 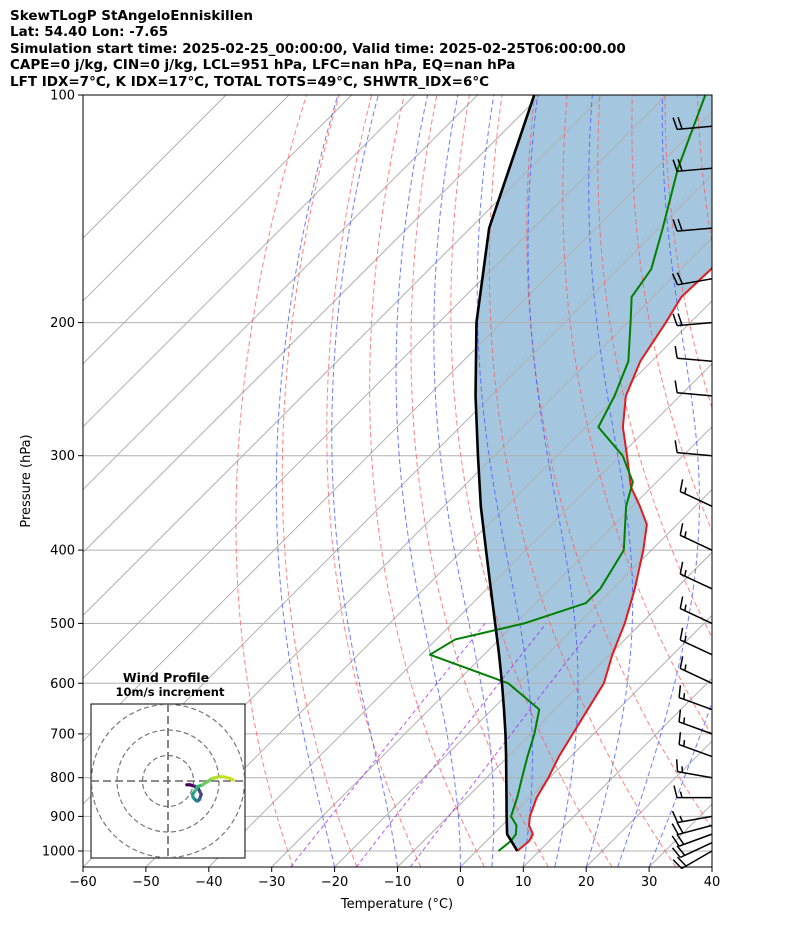 What do you see at coordinates (62, 323) in the screenshot?
I see `y-tick-label: 200` at bounding box center [62, 323].